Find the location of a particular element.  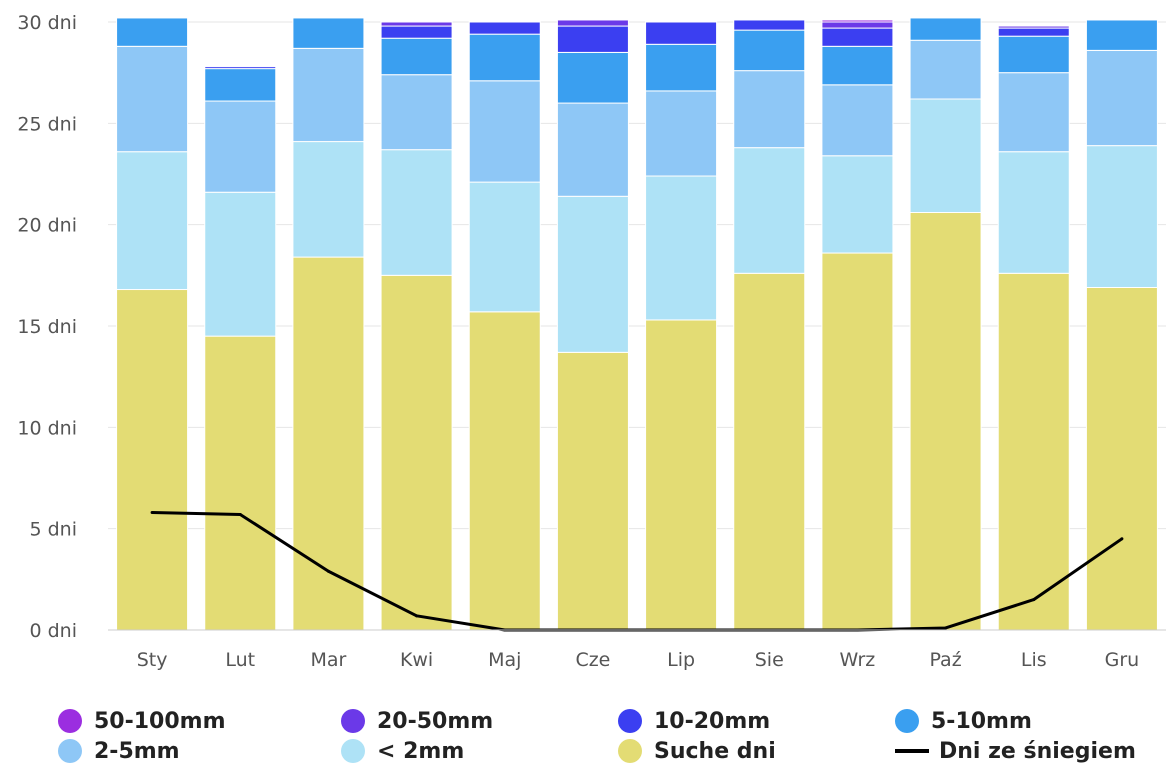

y-tick-label: 20 dni is located at coordinates (47, 226).